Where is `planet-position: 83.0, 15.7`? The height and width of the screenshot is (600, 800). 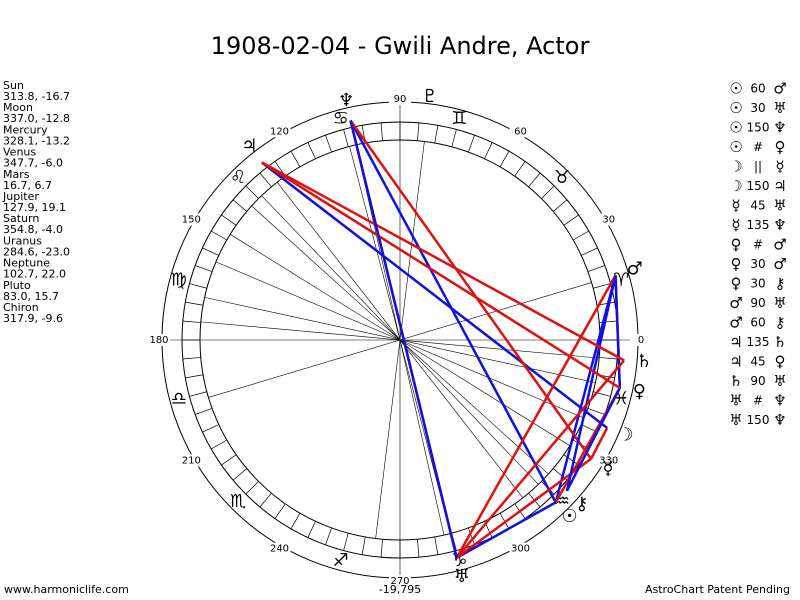 planet-position: 83.0, 15.7 is located at coordinates (31, 296).